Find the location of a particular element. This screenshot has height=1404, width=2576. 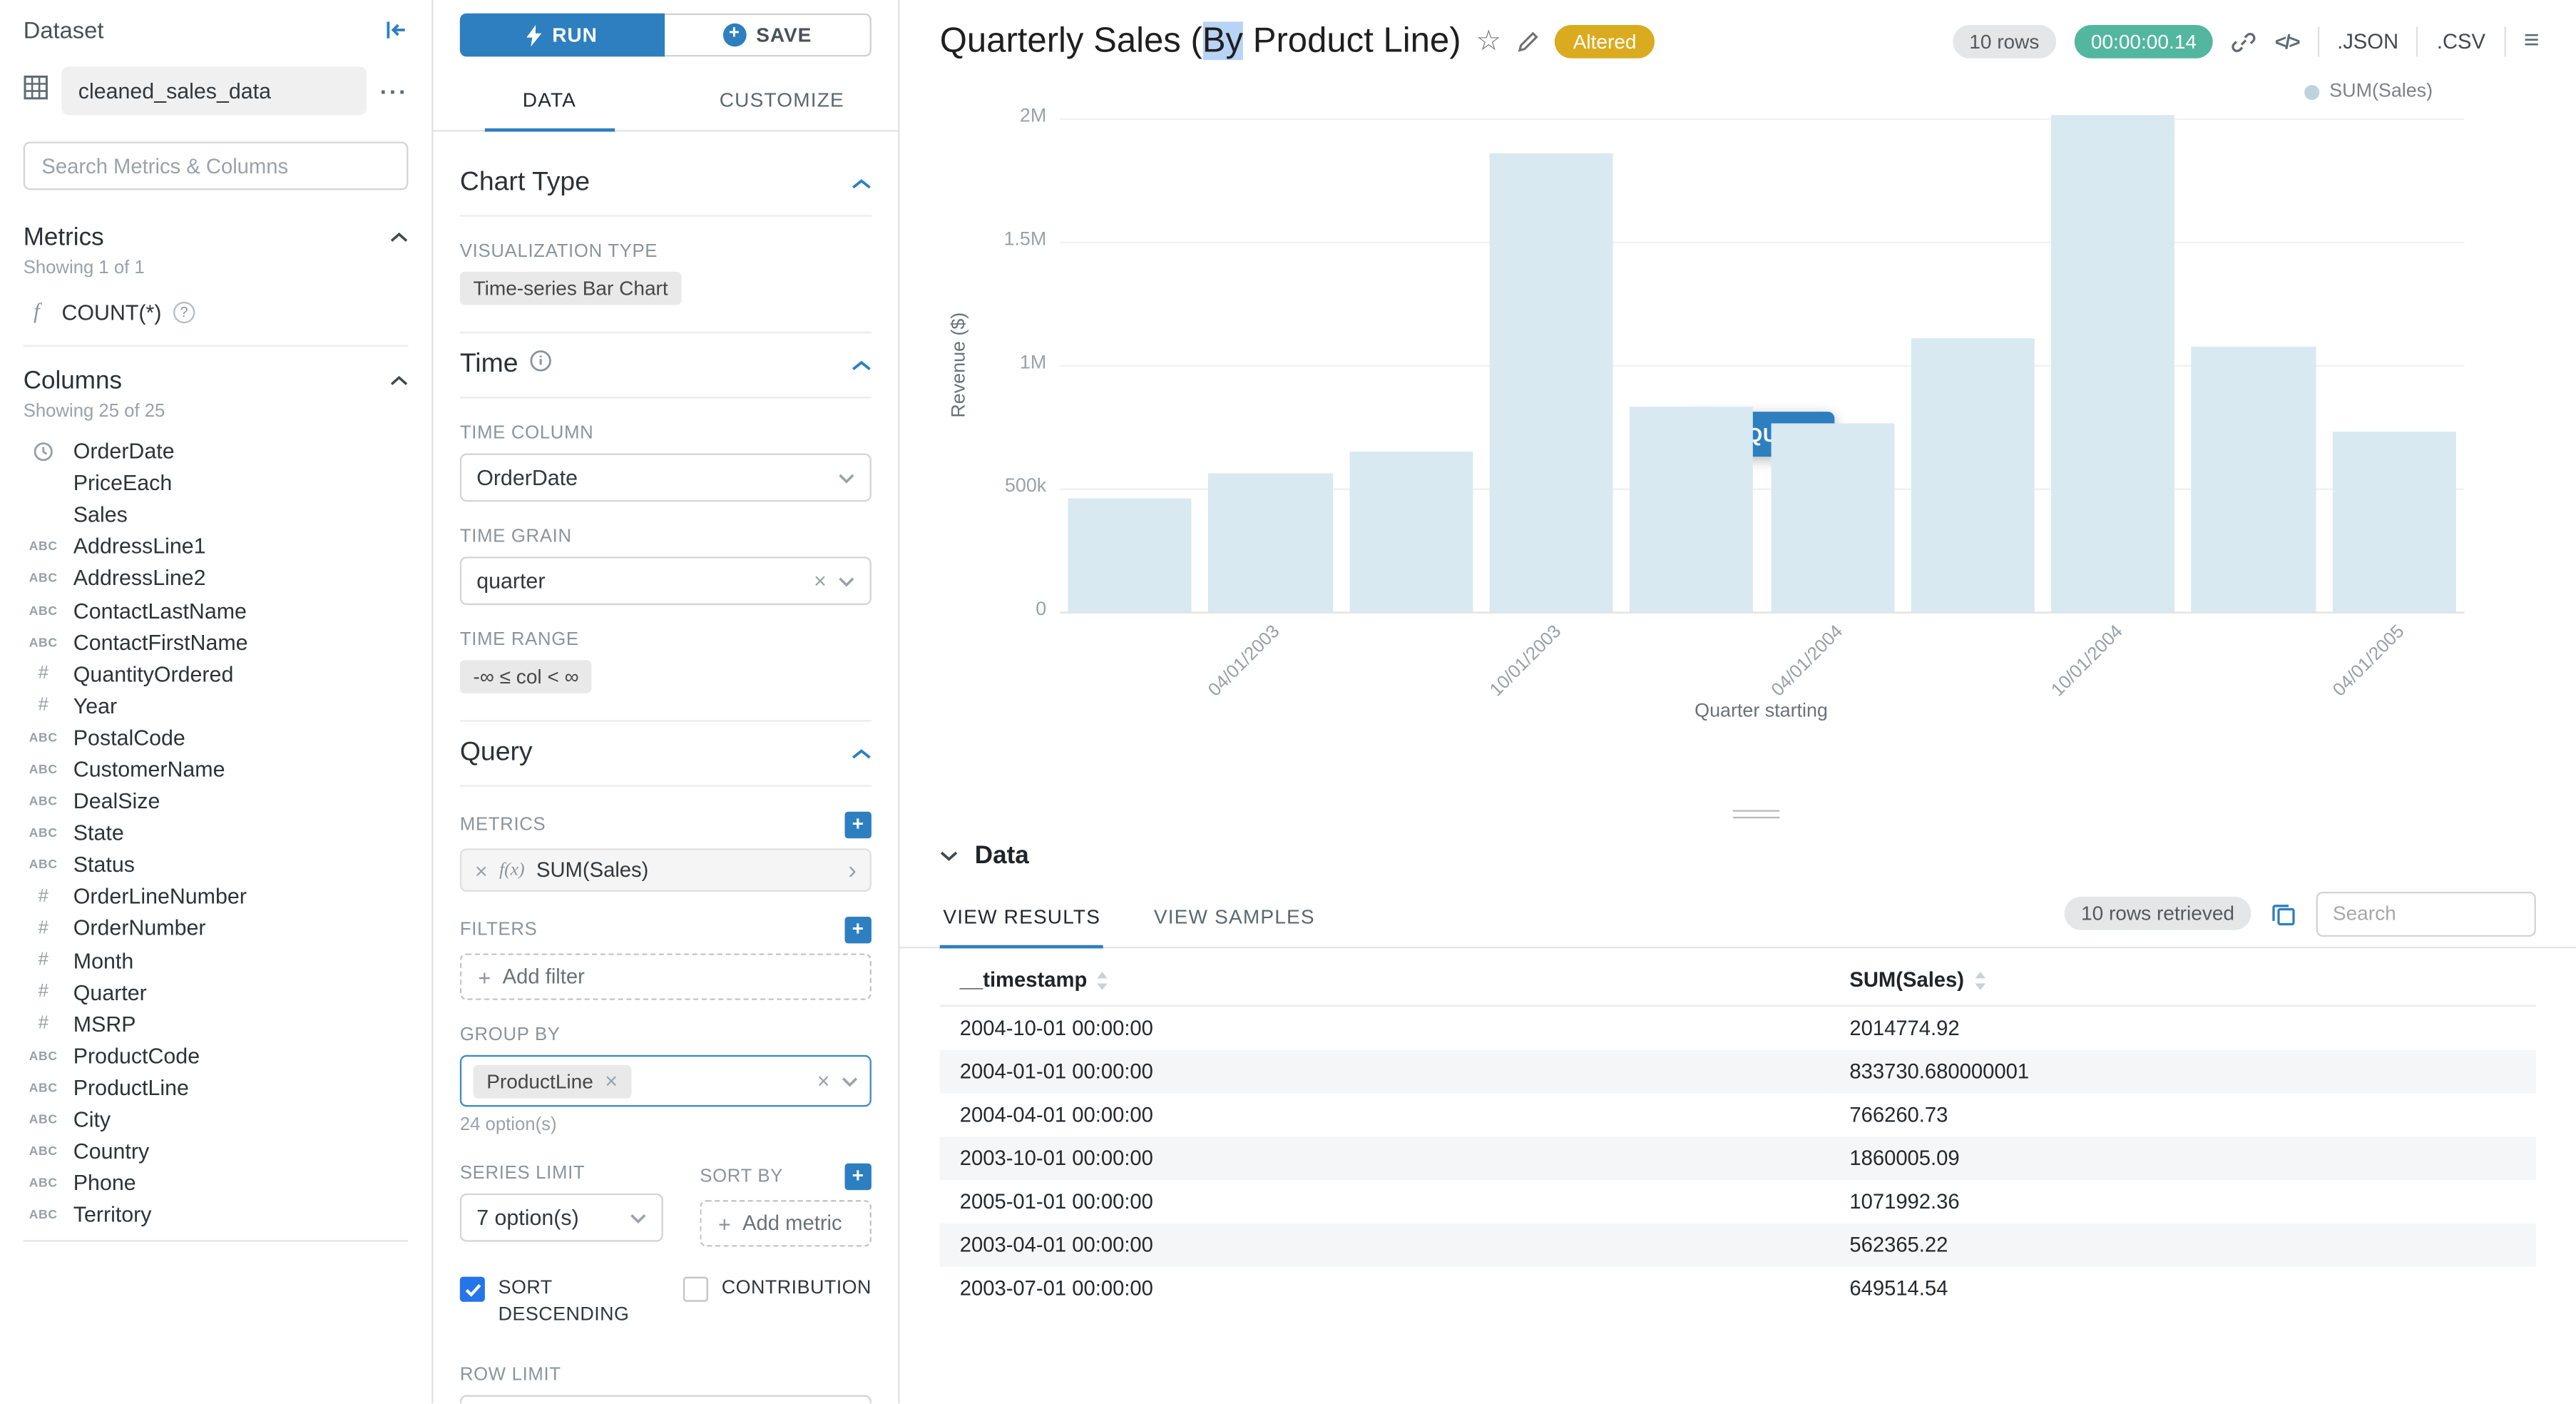

column-item-Status: ABC Status is located at coordinates (217, 865).